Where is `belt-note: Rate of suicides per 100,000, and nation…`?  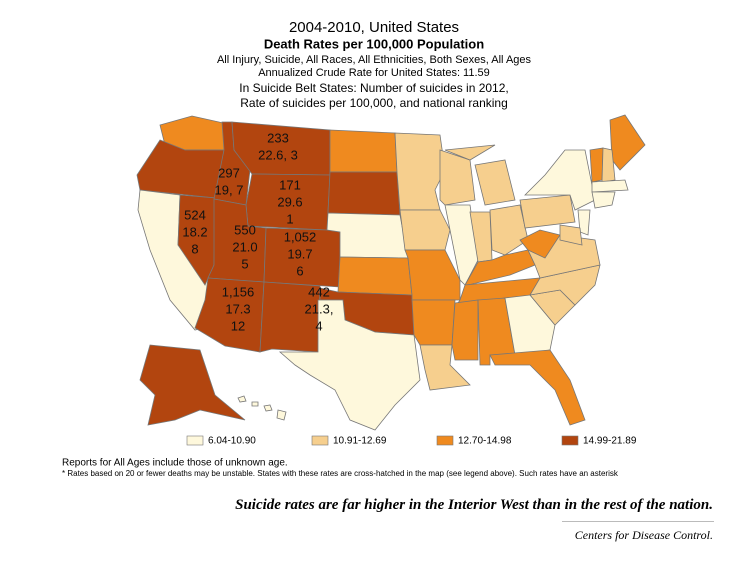 belt-note: Rate of suicides per 100,000, and nation… is located at coordinates (374, 103).